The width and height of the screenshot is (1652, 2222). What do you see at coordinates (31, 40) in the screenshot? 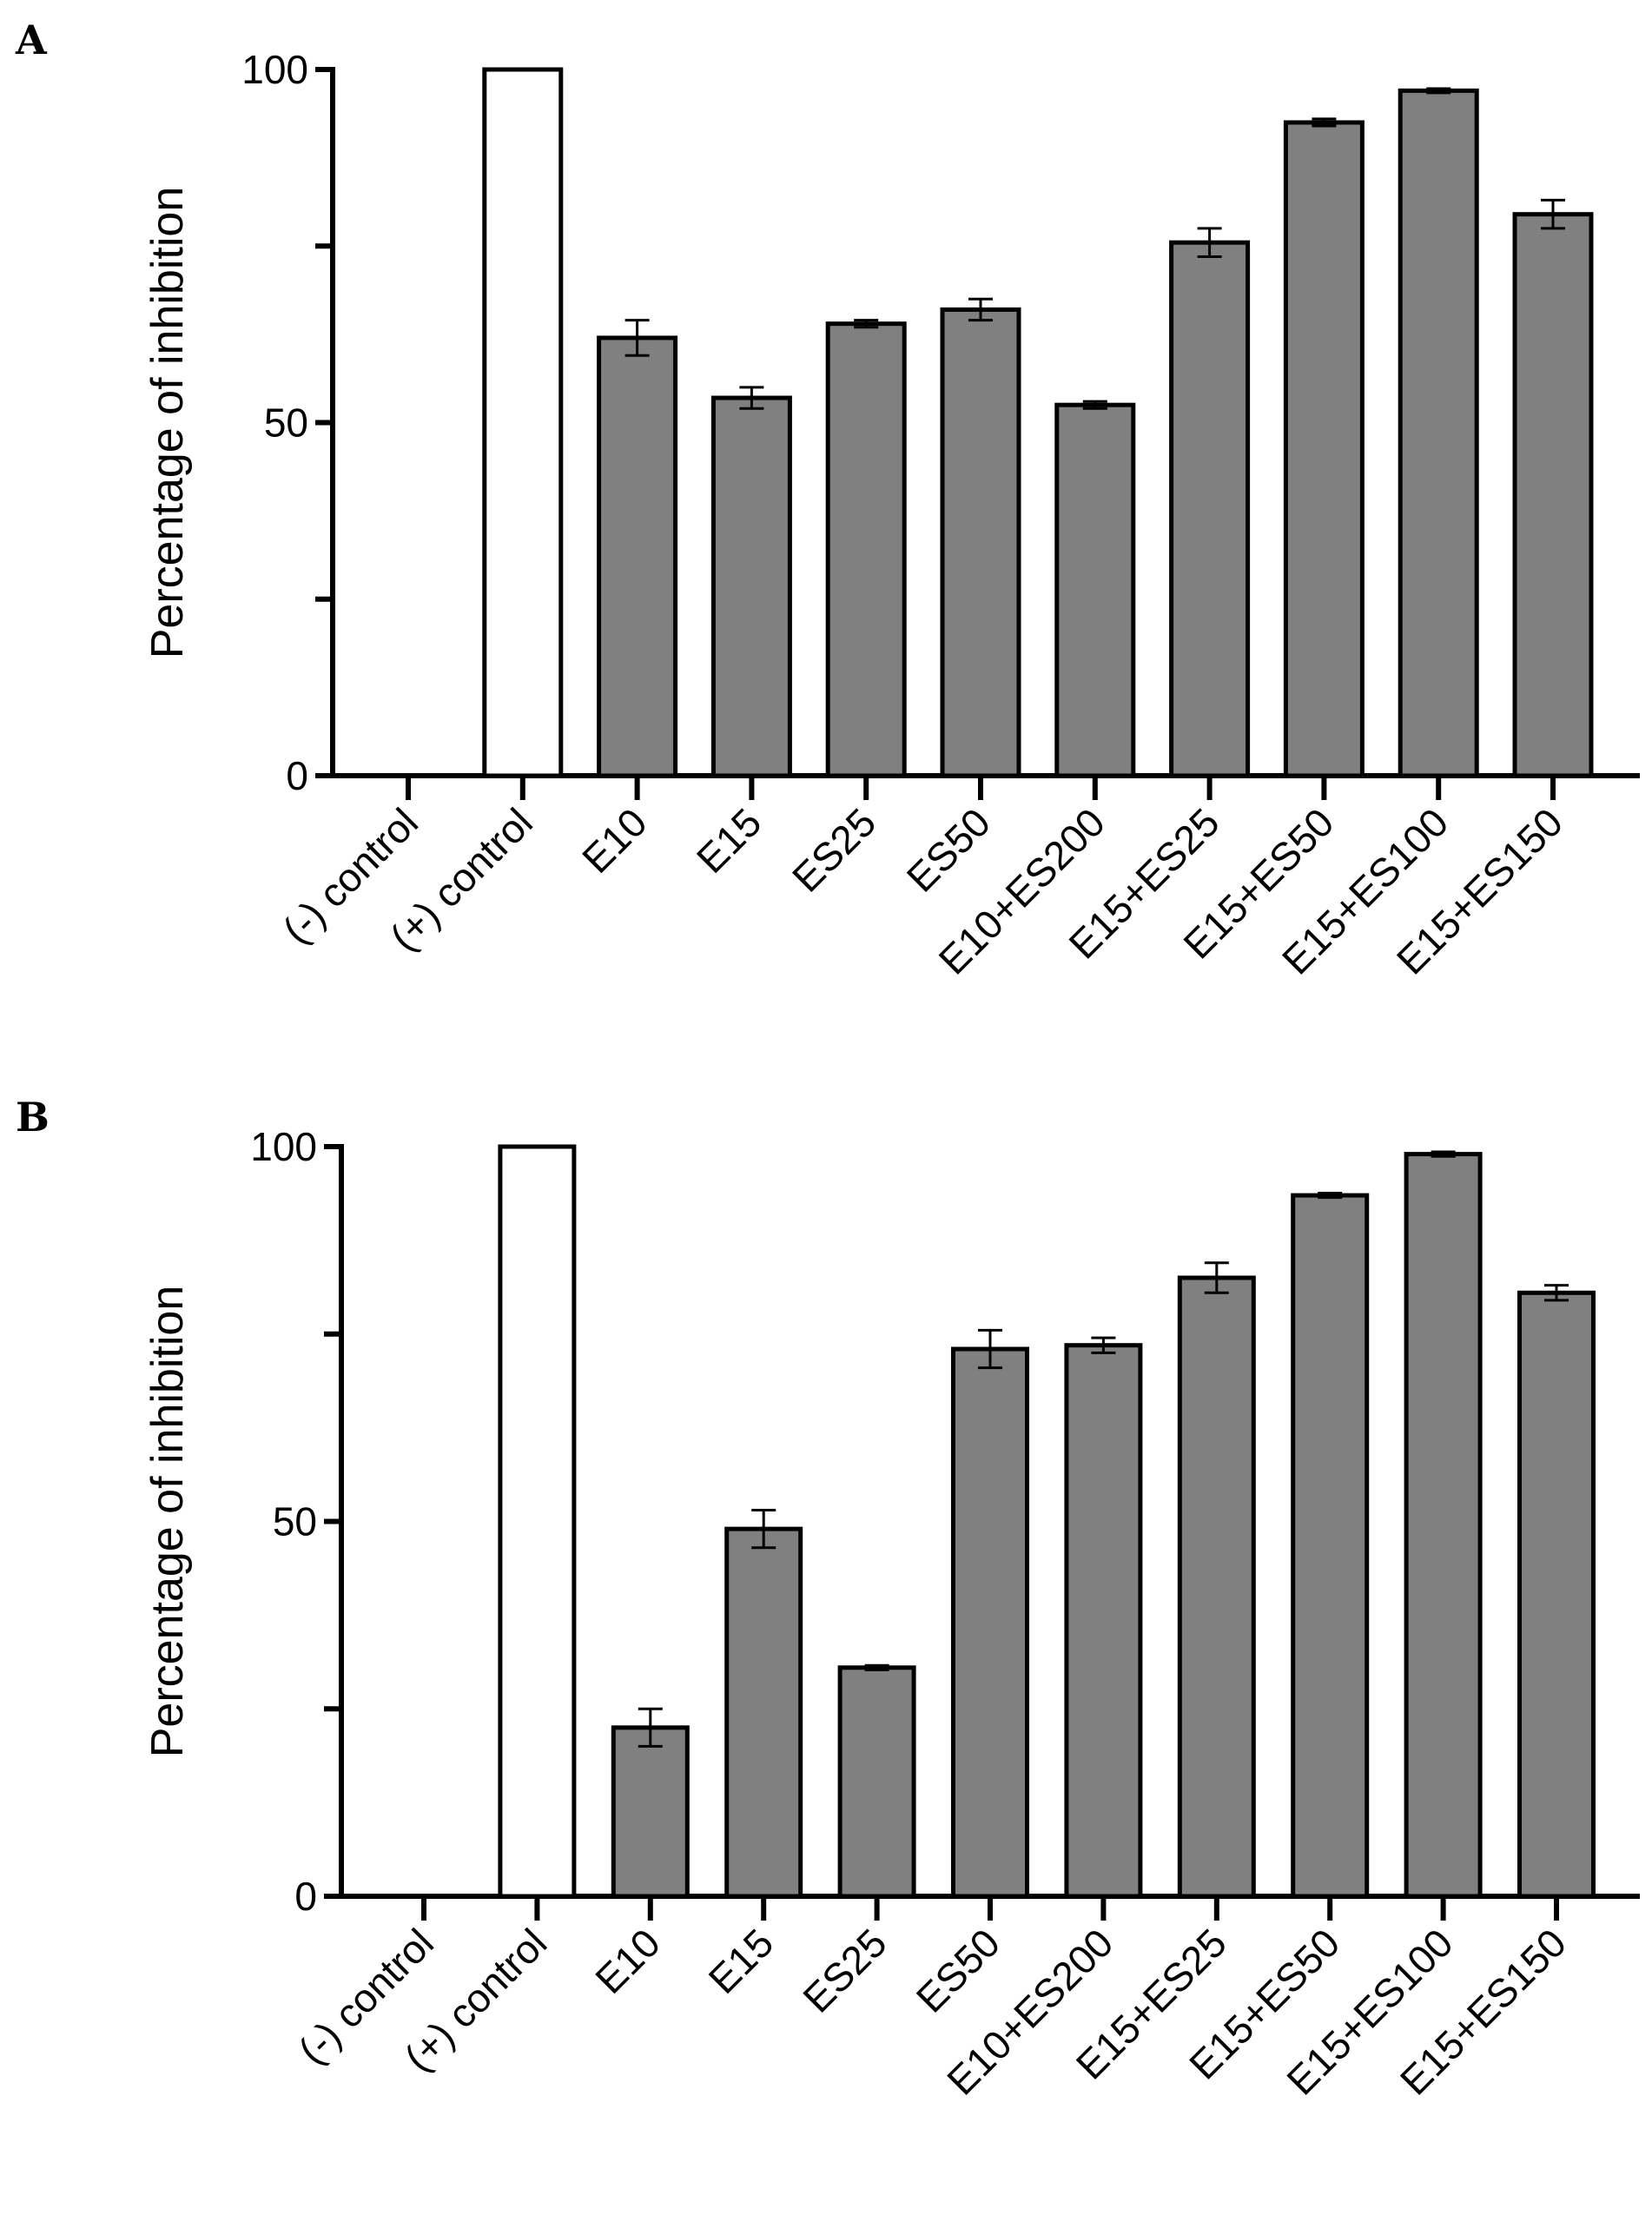
I see `panel-label: A` at bounding box center [31, 40].